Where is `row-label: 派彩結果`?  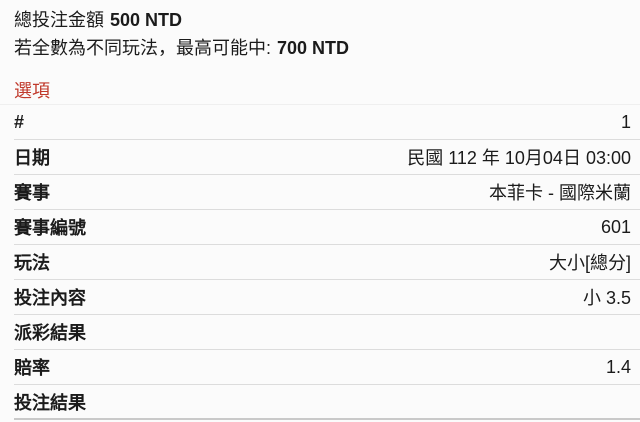
row-label: 派彩結果 is located at coordinates (50, 333).